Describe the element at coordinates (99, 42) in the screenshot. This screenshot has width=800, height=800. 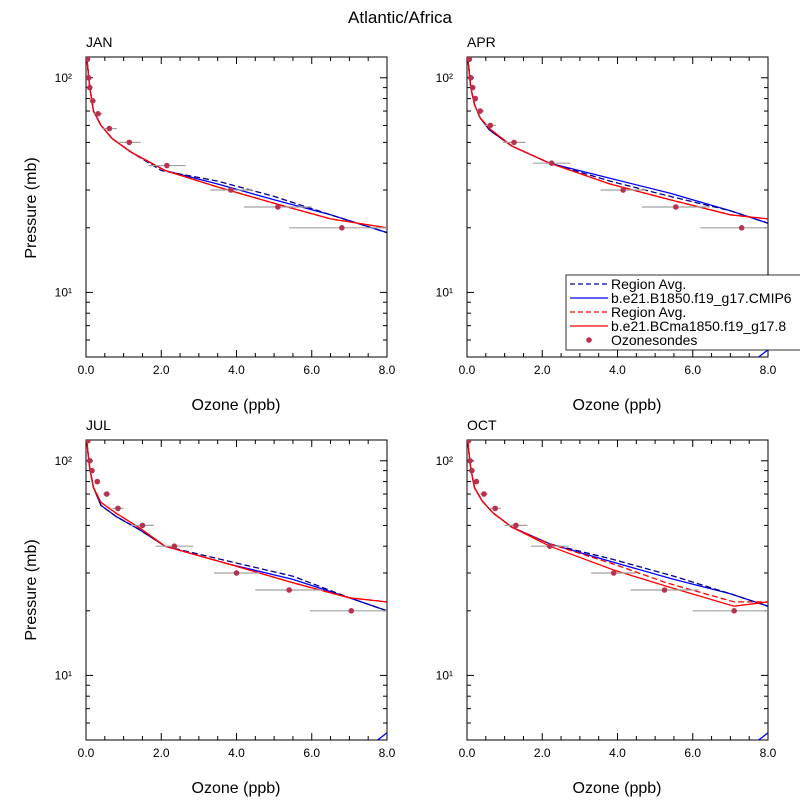
I see `panel-title: JAN` at that location.